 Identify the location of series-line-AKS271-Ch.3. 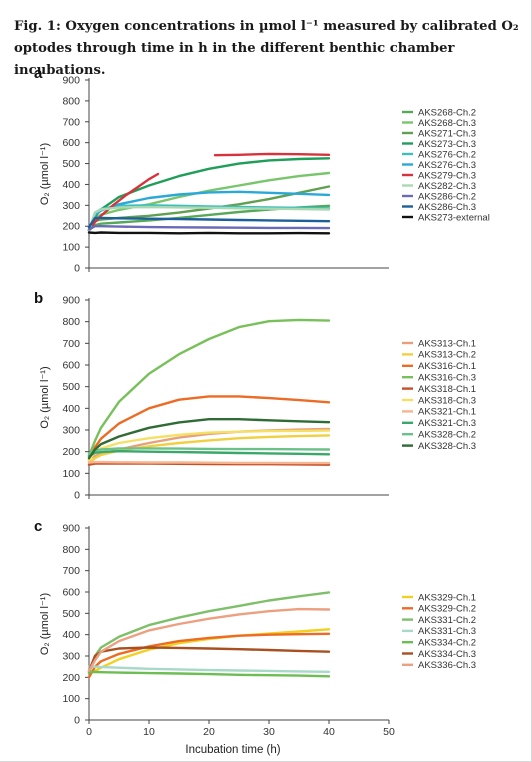
(209, 208).